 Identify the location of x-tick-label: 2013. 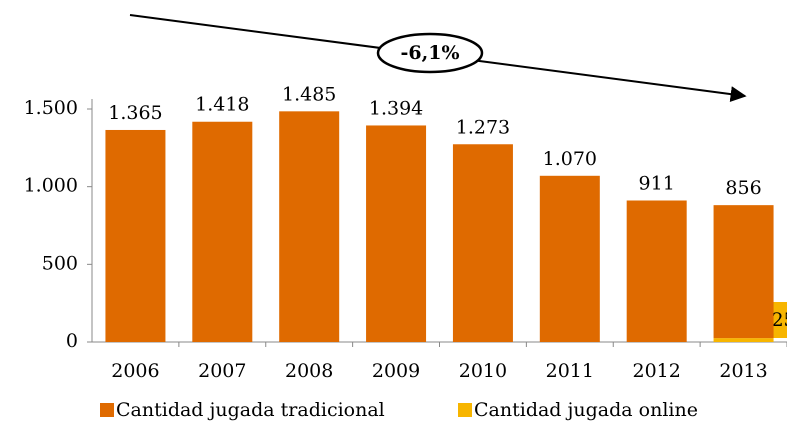
(743, 371).